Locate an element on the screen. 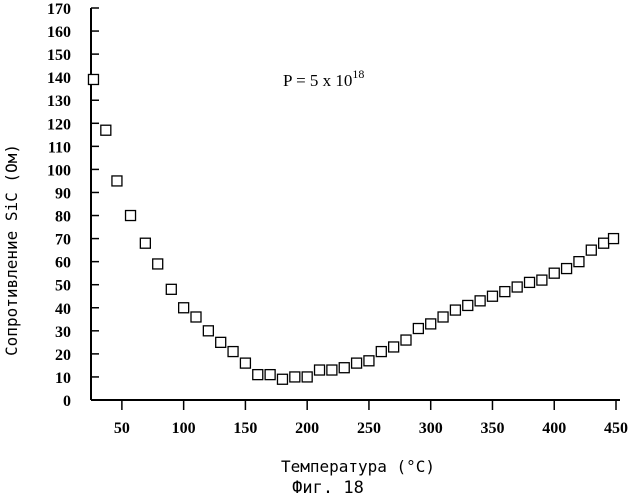 This screenshot has height=500, width=634. y-tick-label: 90 is located at coordinates (63, 193).